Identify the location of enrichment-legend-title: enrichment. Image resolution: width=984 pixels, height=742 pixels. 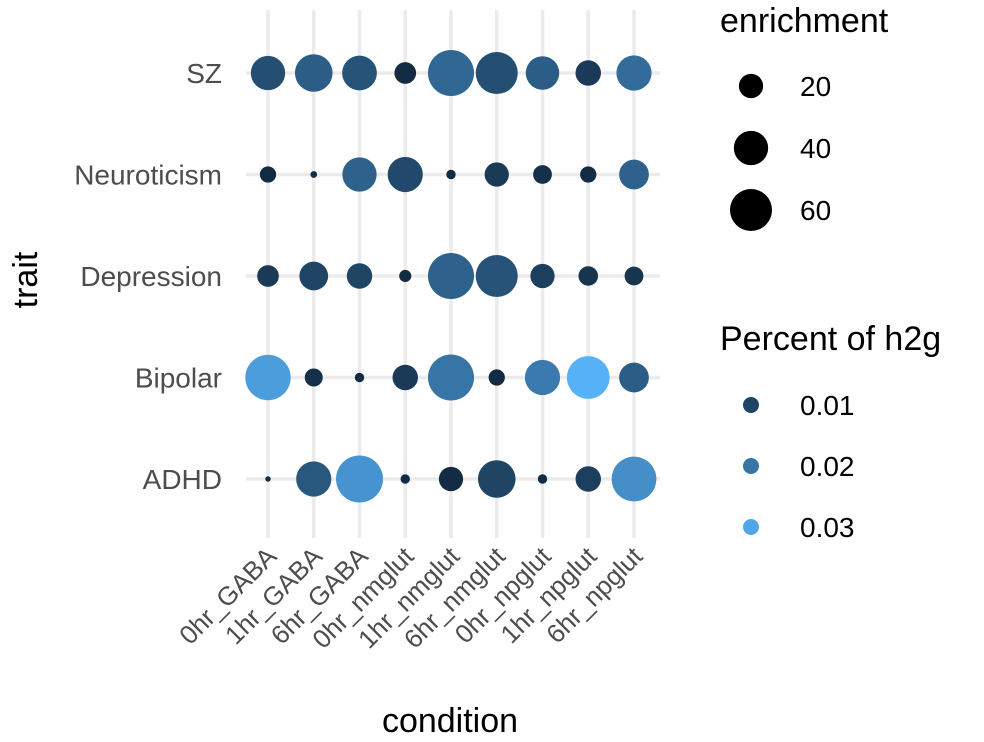
(804, 21).